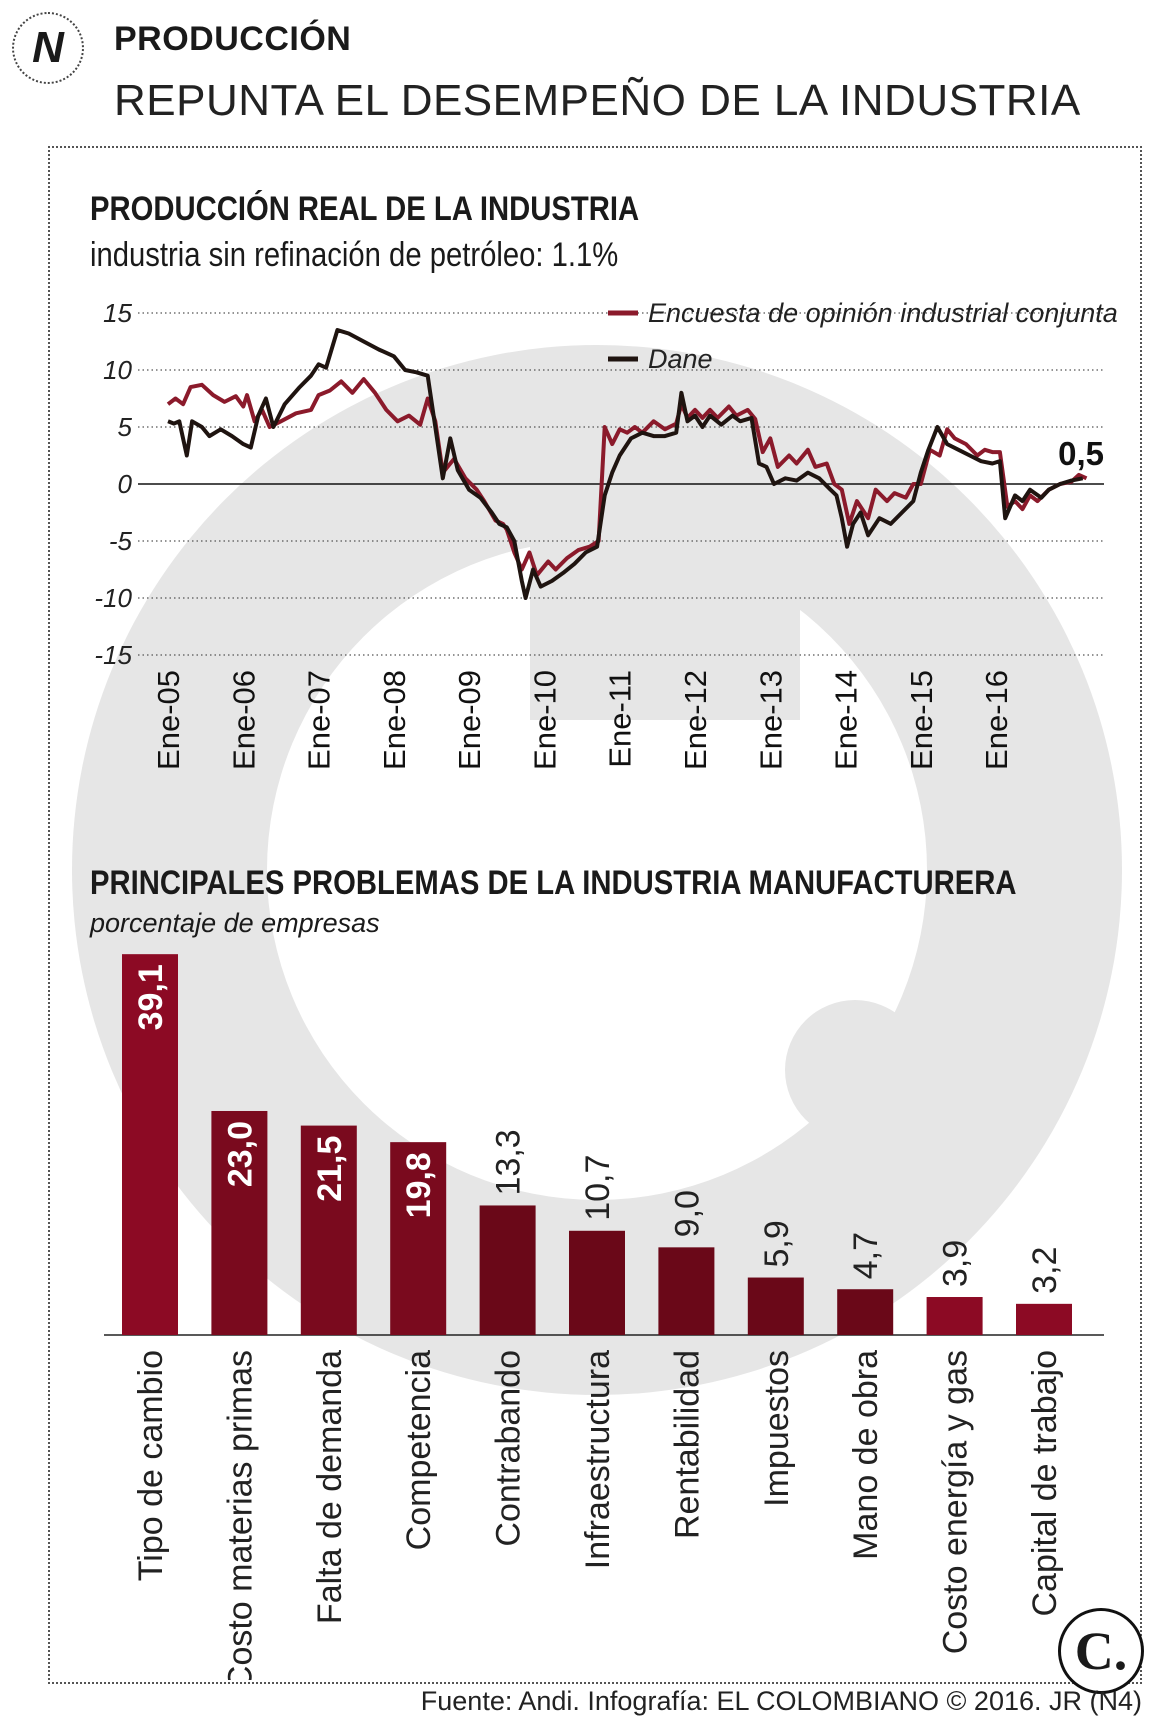 The height and width of the screenshot is (1730, 1170). What do you see at coordinates (1045, 1270) in the screenshot?
I see `bar-value-label: 3,2` at bounding box center [1045, 1270].